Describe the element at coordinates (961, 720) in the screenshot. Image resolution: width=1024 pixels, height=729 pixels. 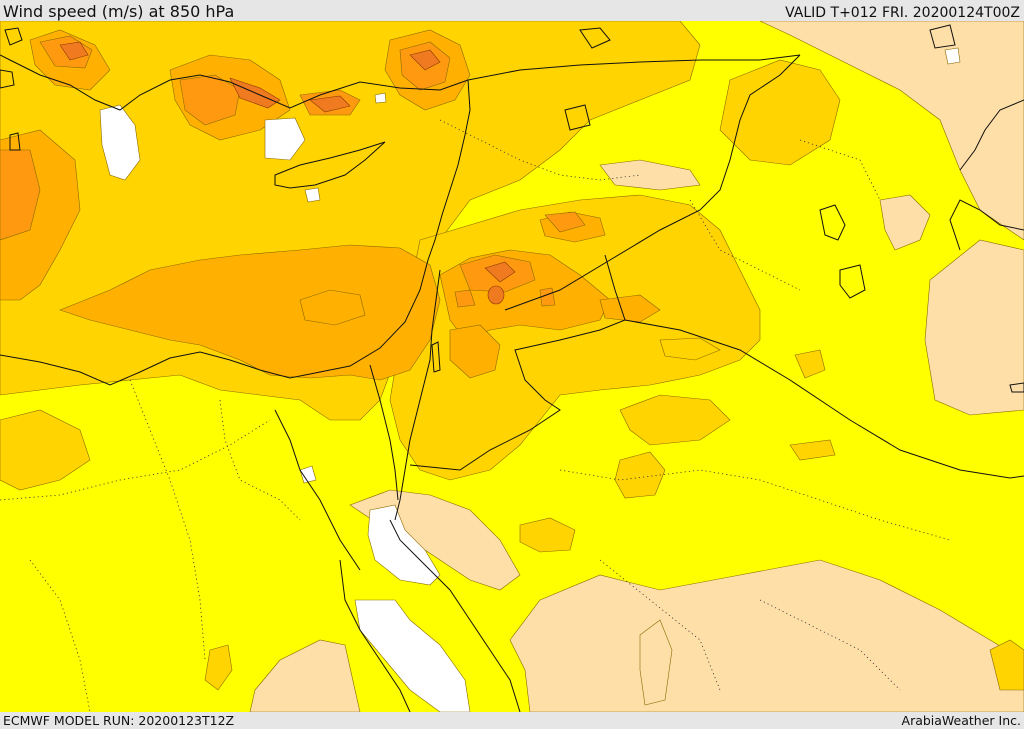
I see `credit-label: ArabiaWeather Inc.` at that location.